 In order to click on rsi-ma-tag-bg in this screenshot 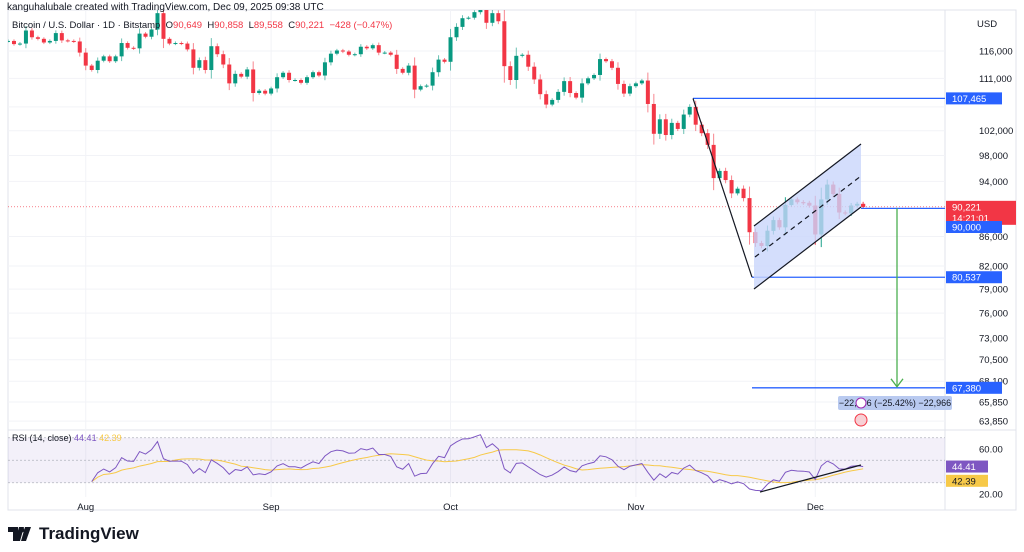, I will do `click(967, 480)`.